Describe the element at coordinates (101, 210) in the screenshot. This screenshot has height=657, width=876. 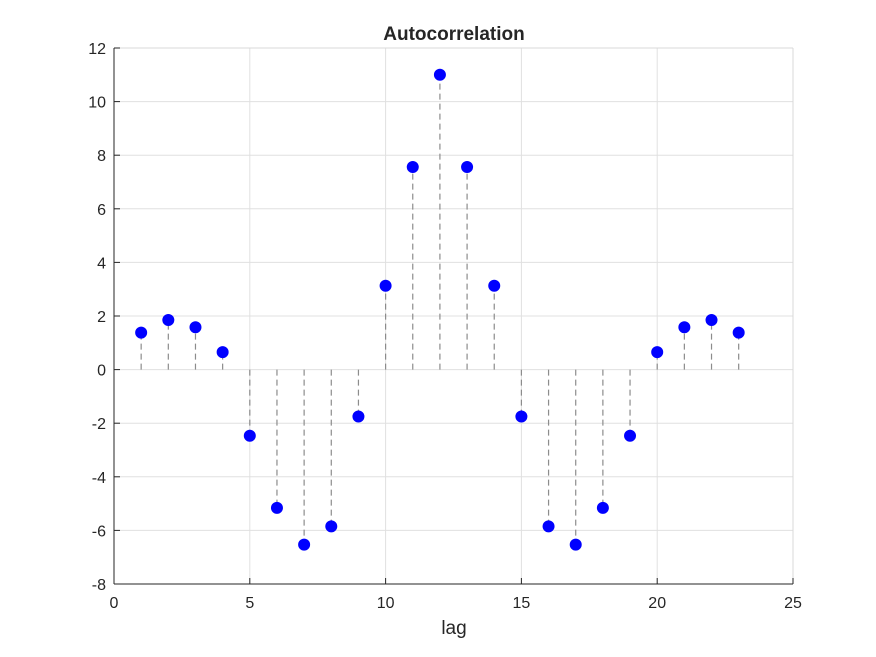
I see `y-tick-label: 6` at that location.